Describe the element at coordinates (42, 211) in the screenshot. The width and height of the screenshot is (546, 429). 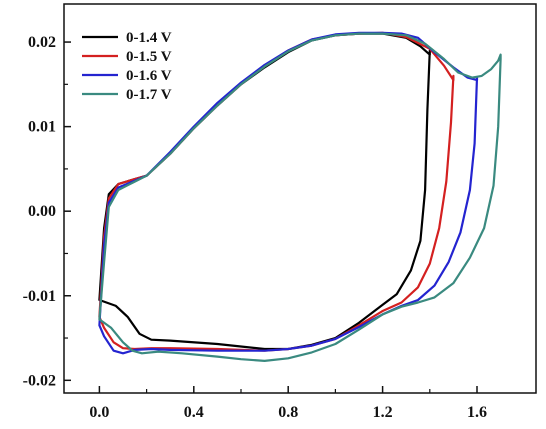
I see `y-tick-label: 0.00` at that location.